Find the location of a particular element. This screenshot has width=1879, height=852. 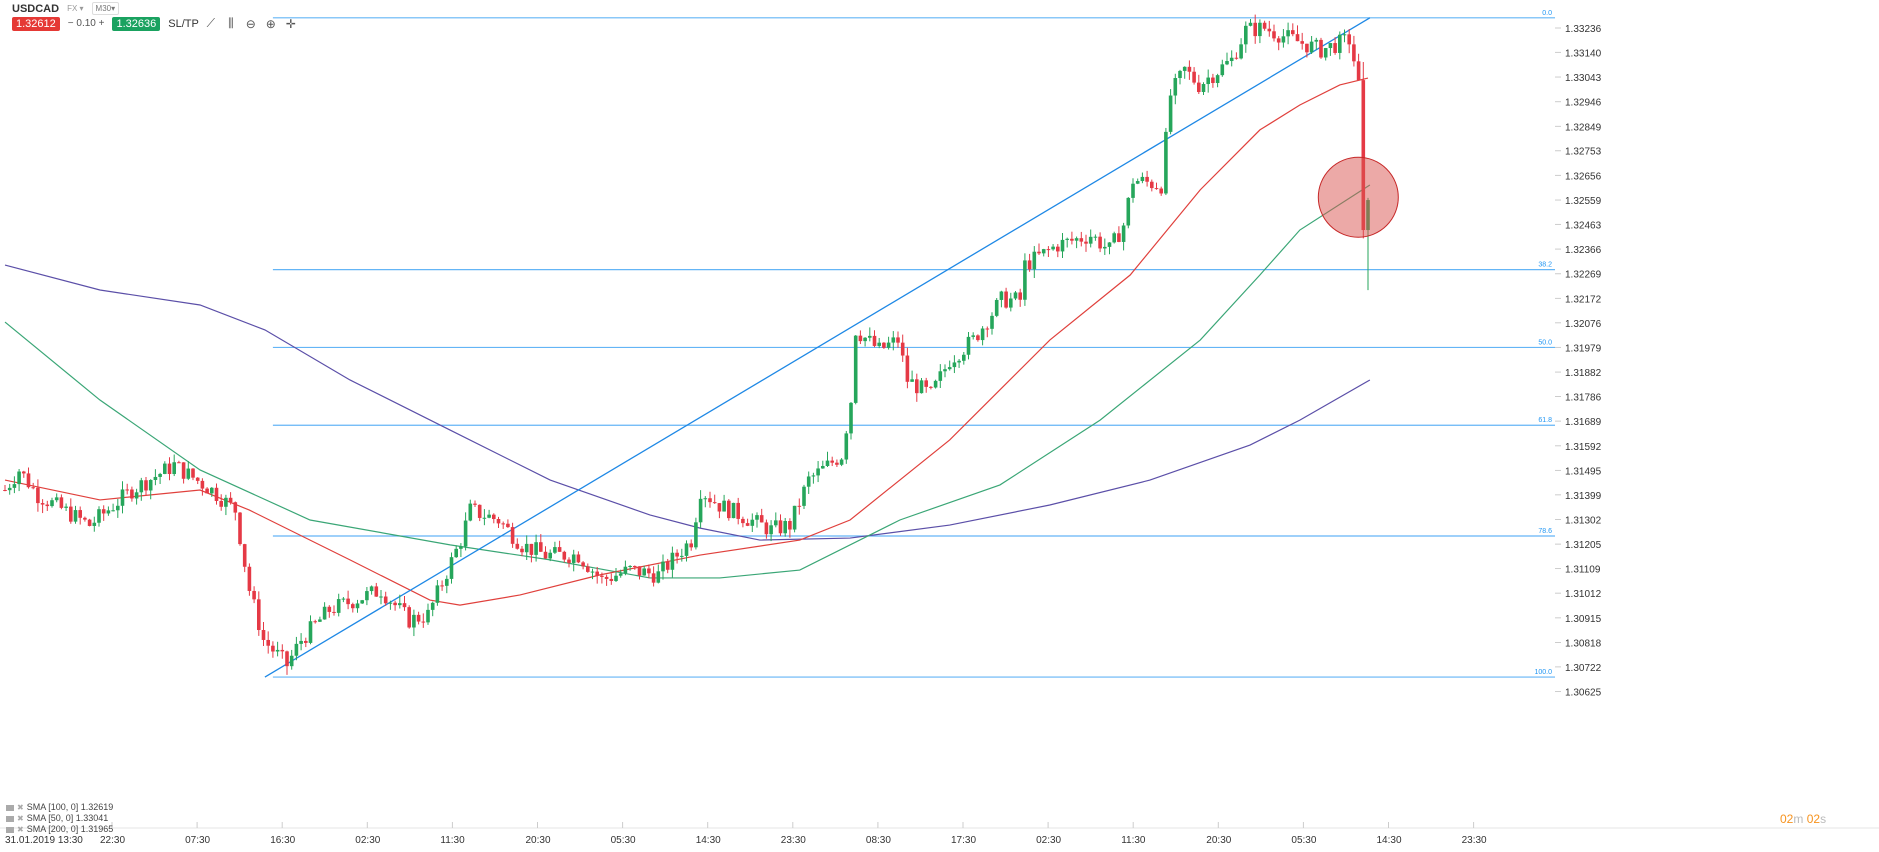

x-tick-label: 23:30 is located at coordinates (793, 840).